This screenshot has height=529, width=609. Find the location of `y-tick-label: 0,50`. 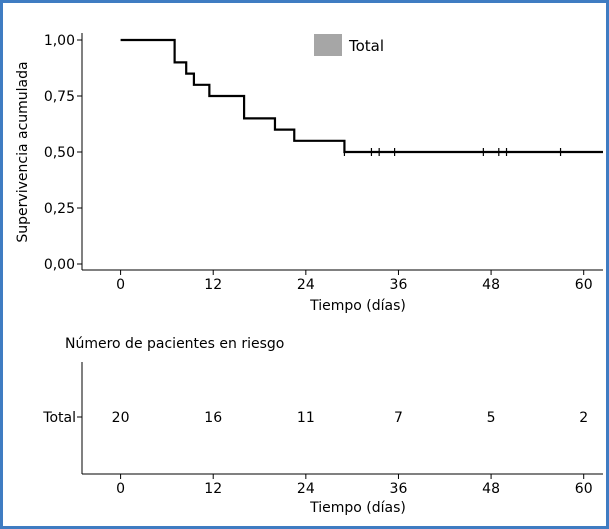

y-tick-label: 0,50 is located at coordinates (59, 153).